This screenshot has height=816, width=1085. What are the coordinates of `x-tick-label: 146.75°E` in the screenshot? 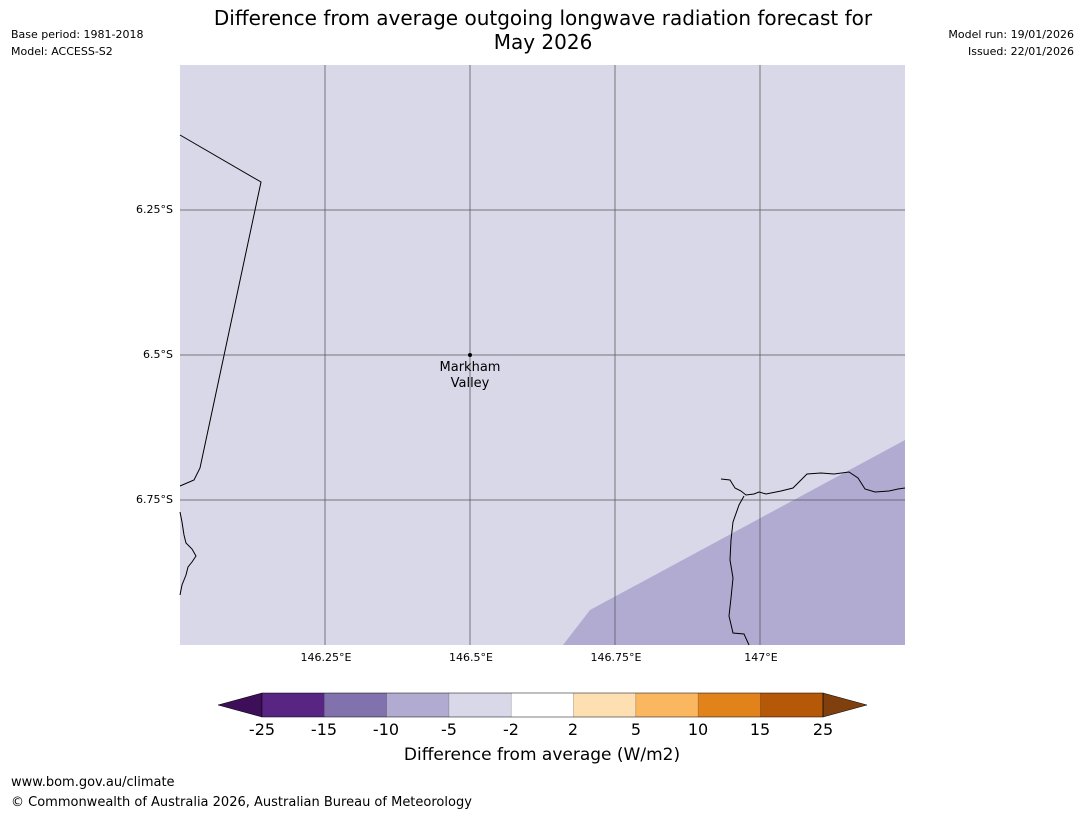 It's located at (616, 657).